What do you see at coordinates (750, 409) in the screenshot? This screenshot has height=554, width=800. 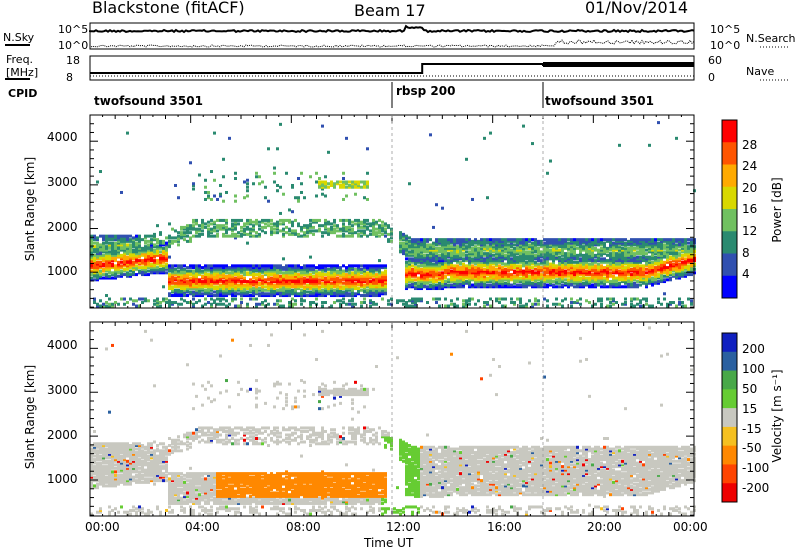 I see `vel-cb-tick-15: 15` at bounding box center [750, 409].